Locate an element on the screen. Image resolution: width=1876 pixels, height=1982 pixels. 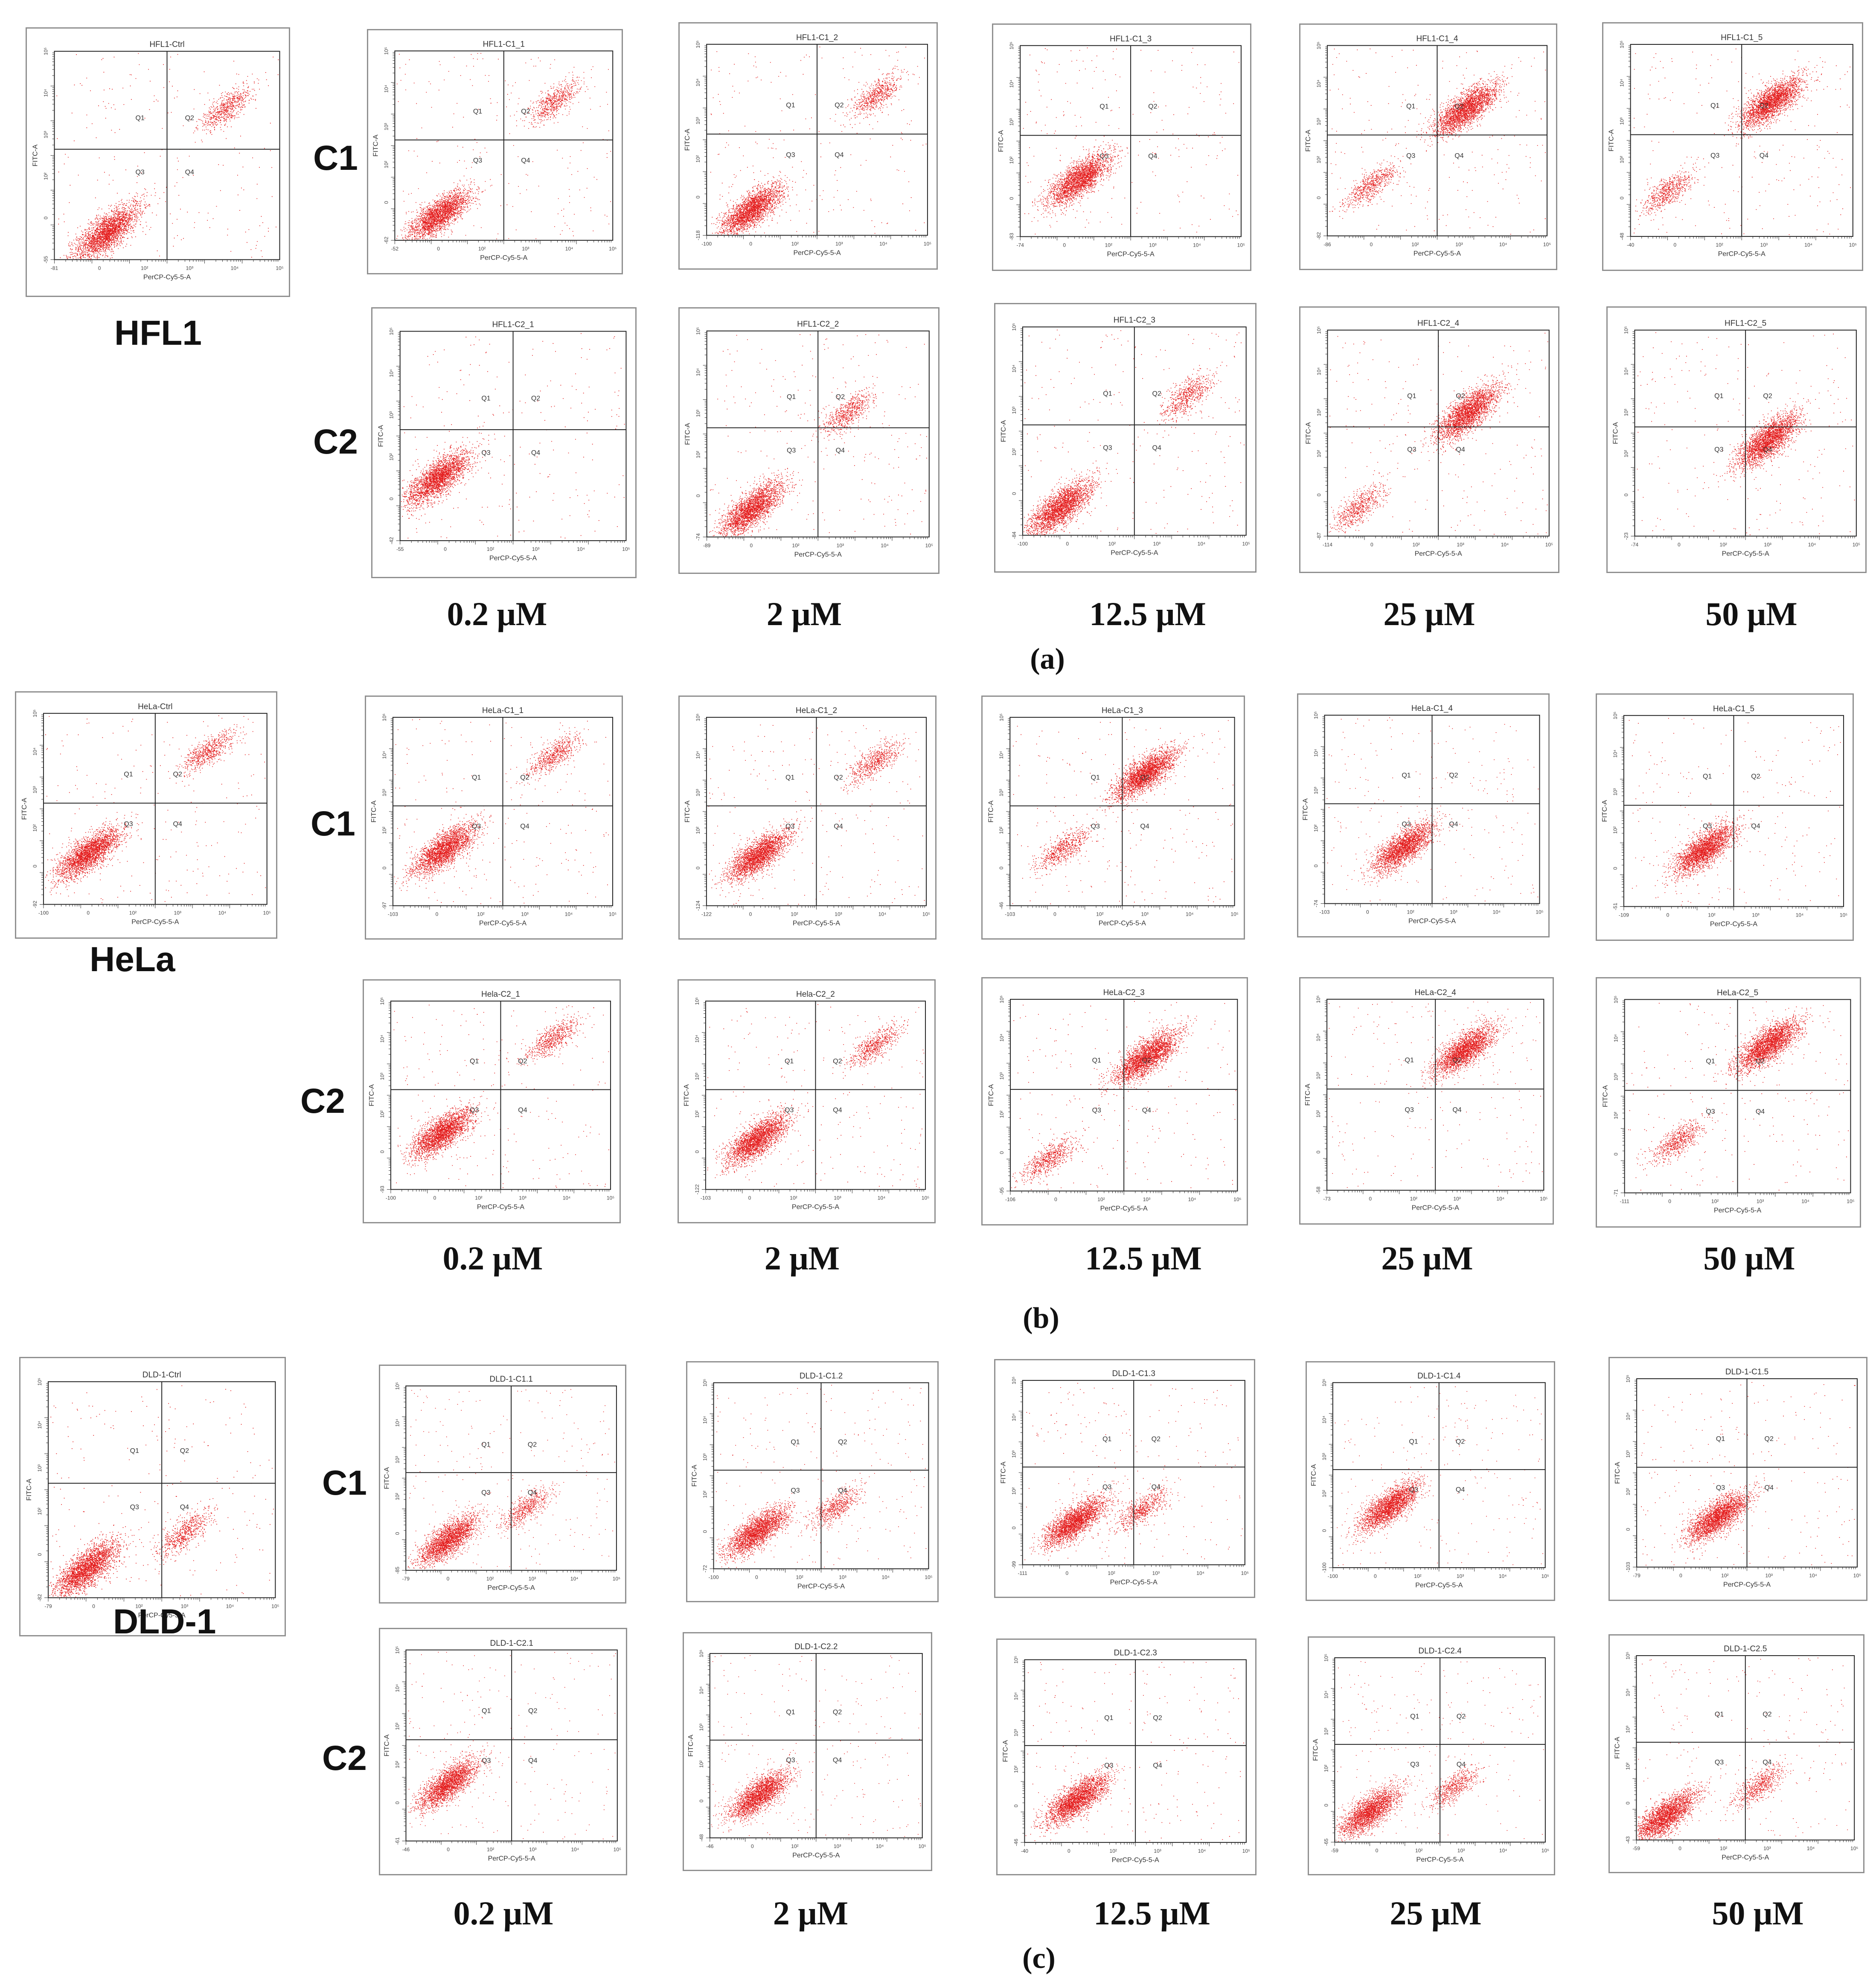
plot-title: DLD-1-C1.5 is located at coordinates (1747, 1372).